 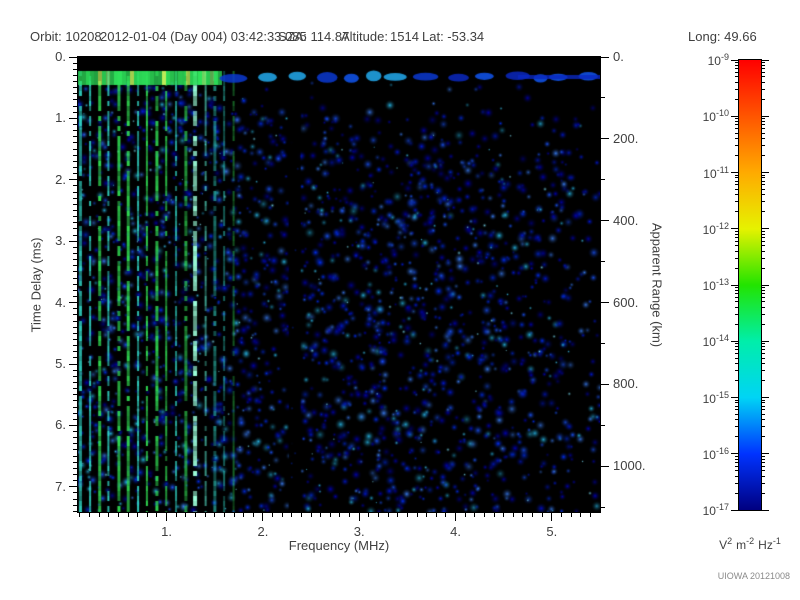 What do you see at coordinates (629, 466) in the screenshot?
I see `range-tick-label: 1000.` at bounding box center [629, 466].